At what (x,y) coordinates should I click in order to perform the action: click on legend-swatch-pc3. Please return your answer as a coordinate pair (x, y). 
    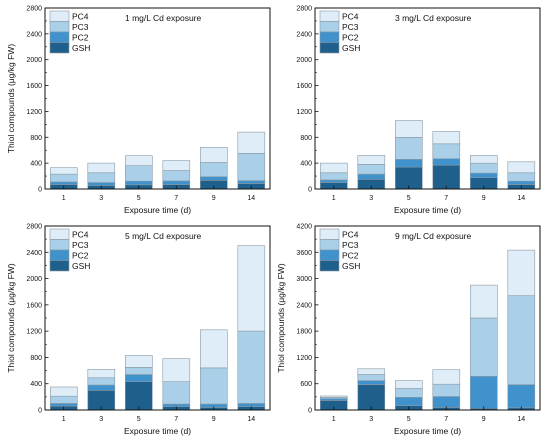
    Looking at the image, I should click on (59, 245).